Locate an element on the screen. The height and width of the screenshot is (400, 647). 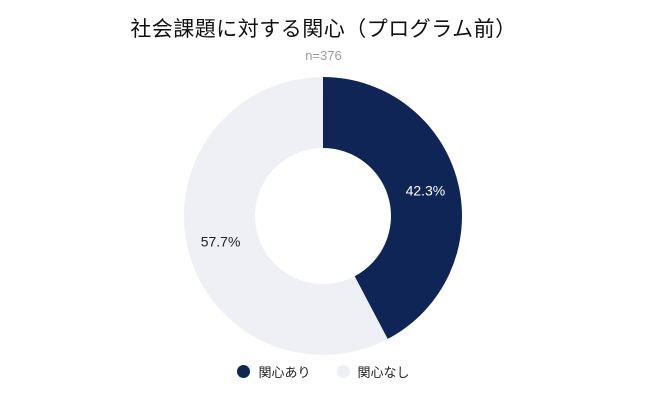
legend-label-interested: 関心あり is located at coordinates (284, 373).